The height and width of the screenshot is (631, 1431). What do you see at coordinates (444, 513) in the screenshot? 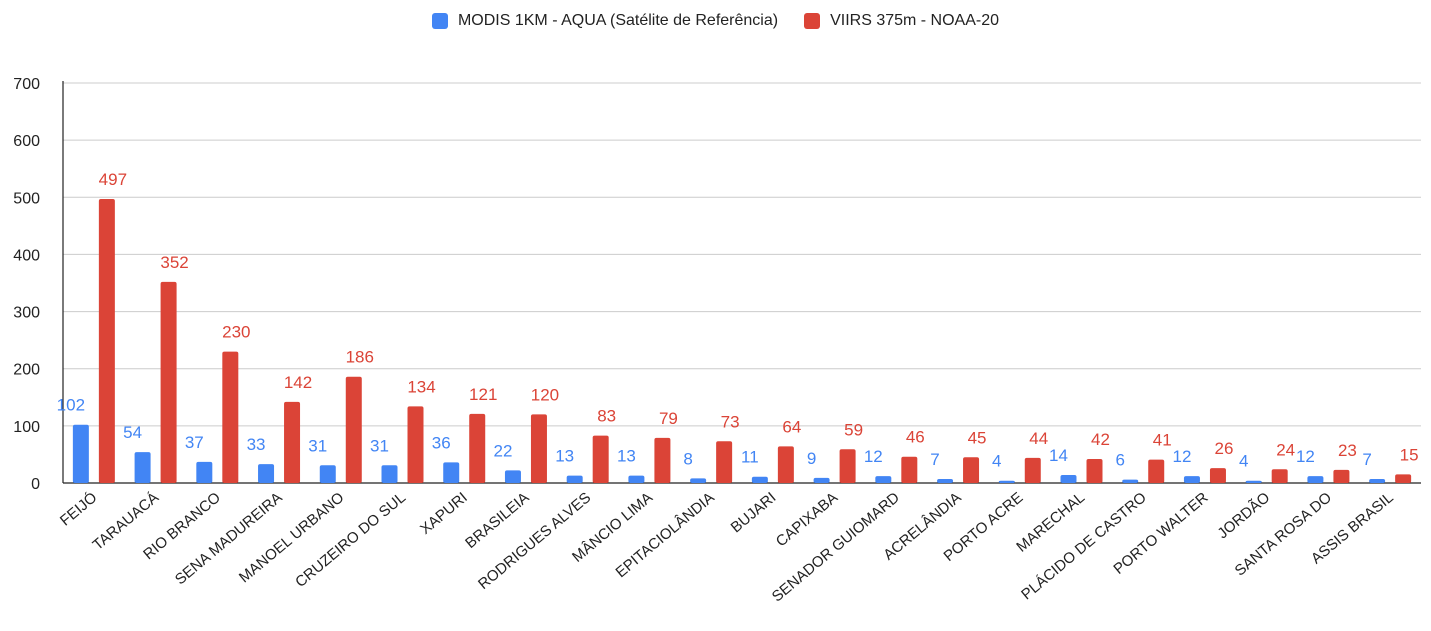
I see `x-tick-label: XAPURI` at bounding box center [444, 513].